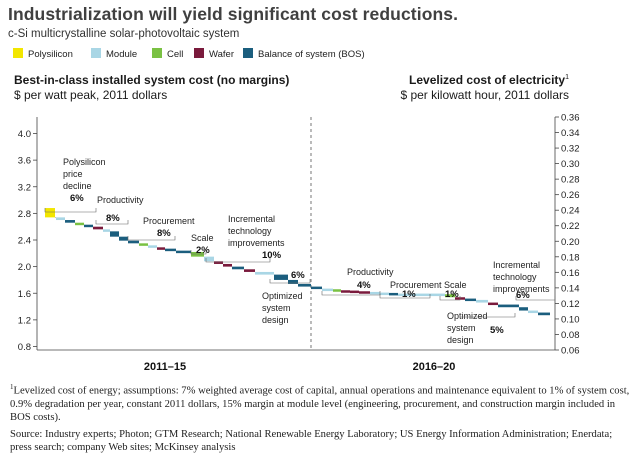 This screenshot has height=457, width=640. I want to click on footnote-mark: 1, so click(12, 387).